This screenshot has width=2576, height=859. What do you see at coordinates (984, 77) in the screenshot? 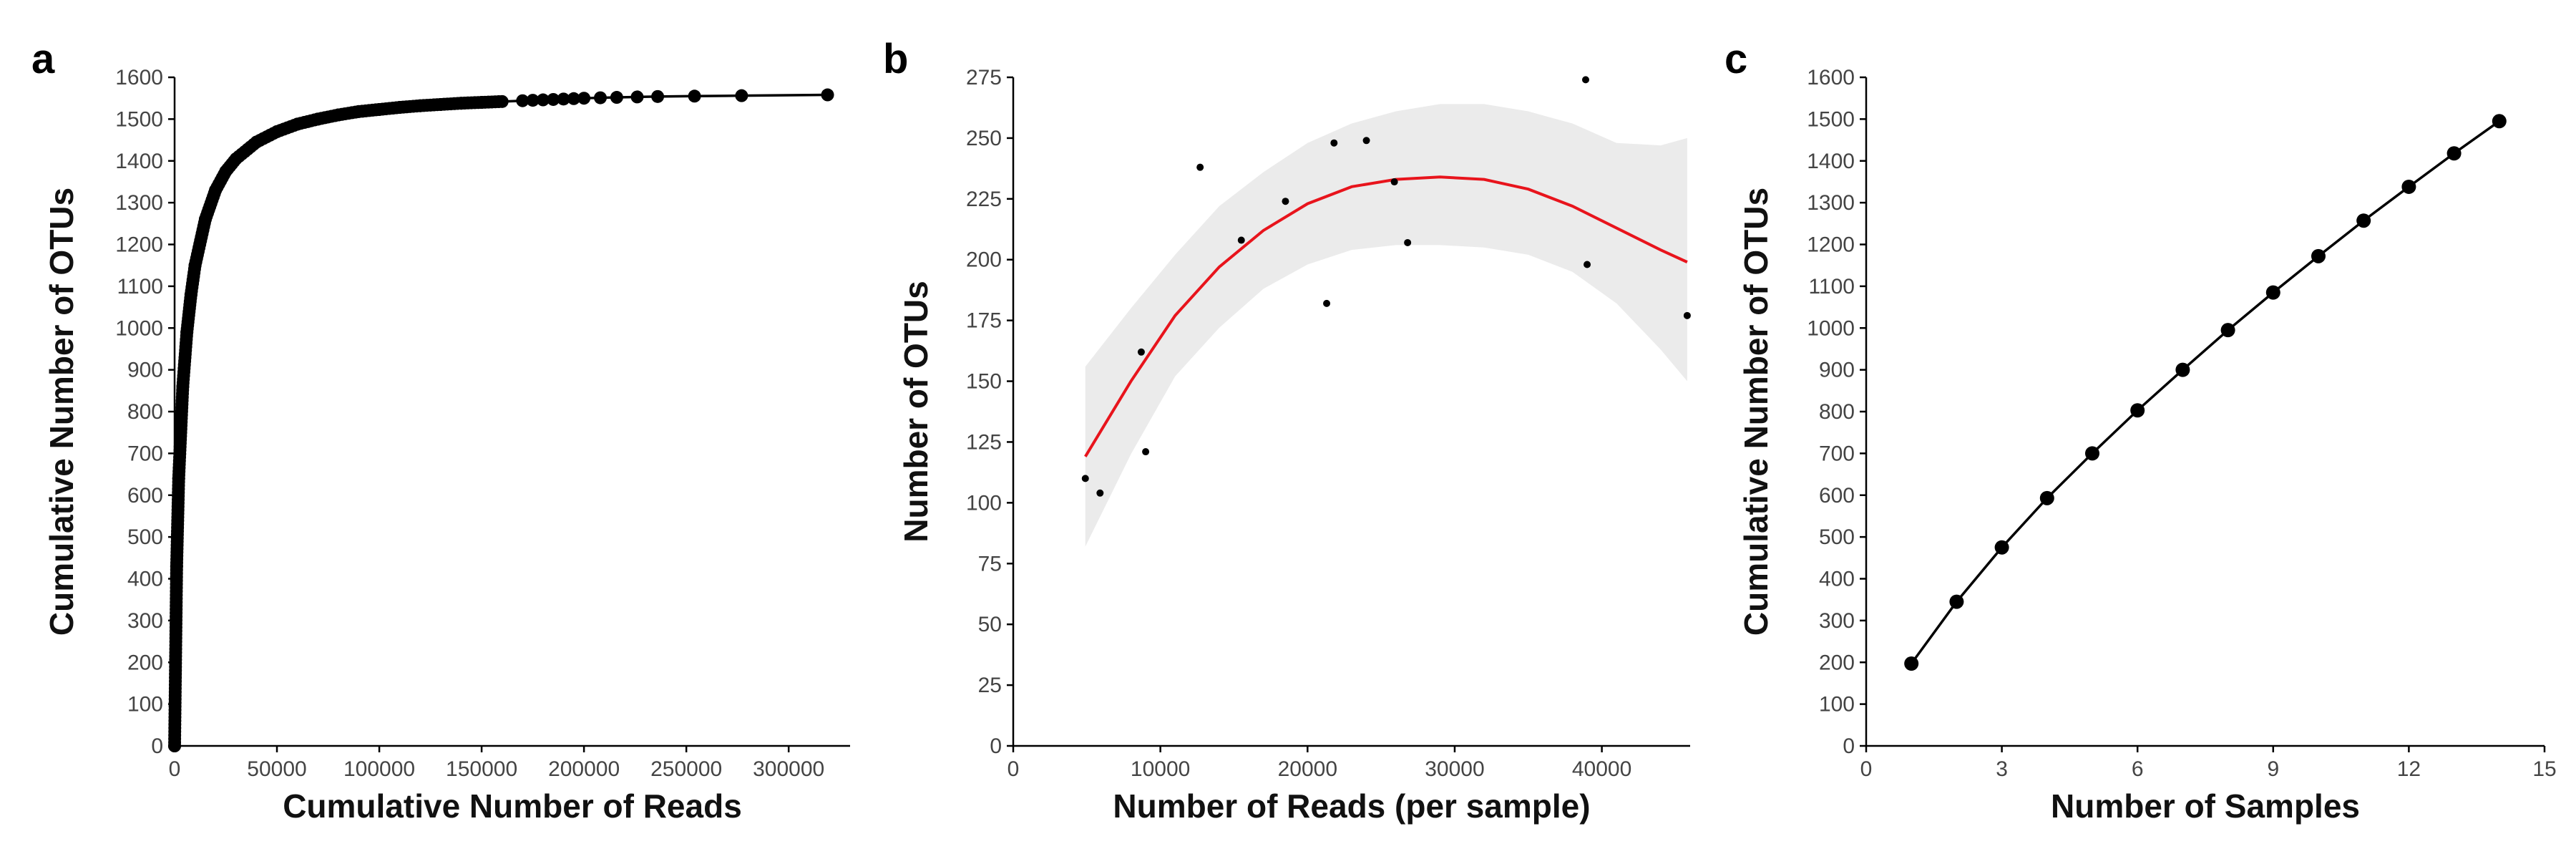
I see `y-tick-label: 275` at bounding box center [984, 77].